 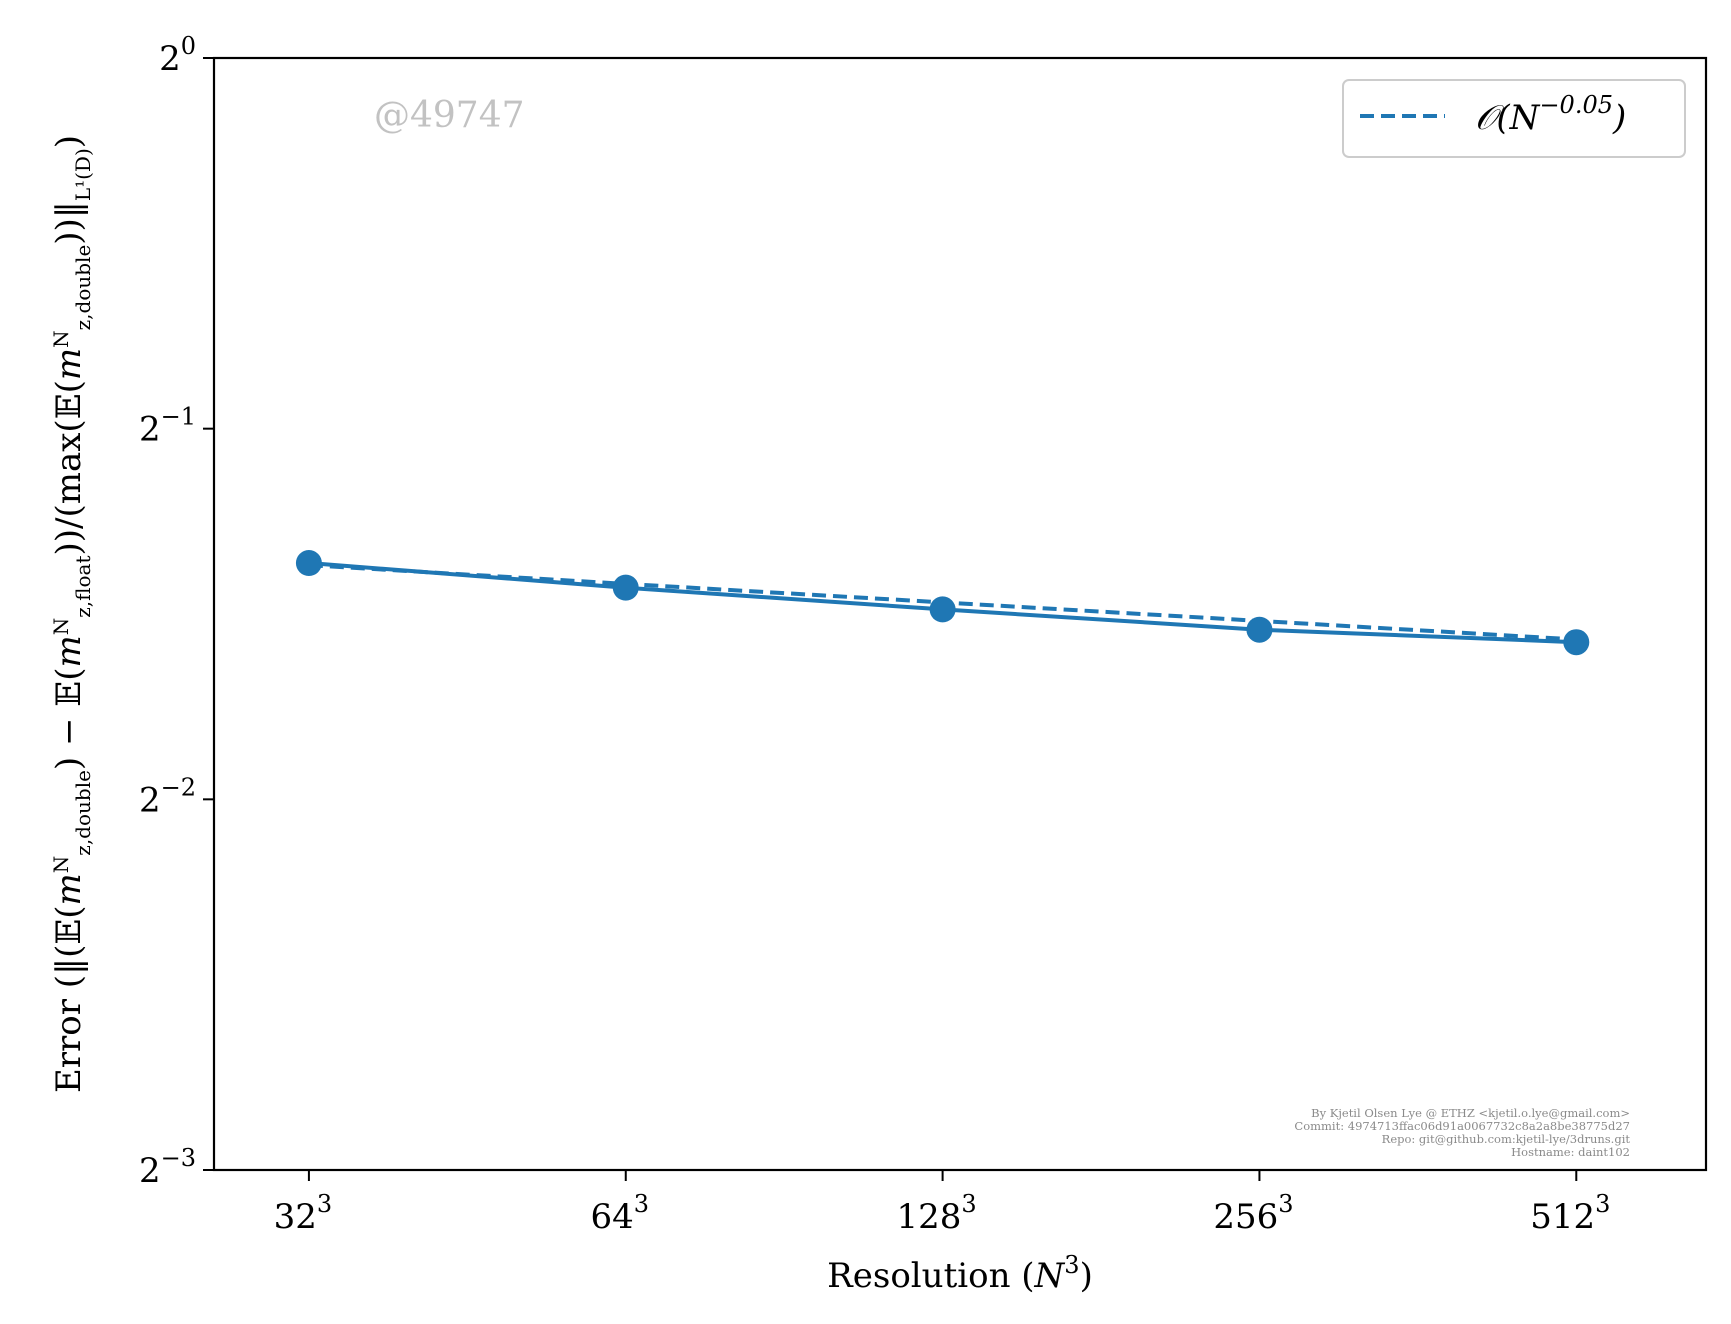 I want to click on y-tick-label: 2−3, so click(x=167, y=1167).